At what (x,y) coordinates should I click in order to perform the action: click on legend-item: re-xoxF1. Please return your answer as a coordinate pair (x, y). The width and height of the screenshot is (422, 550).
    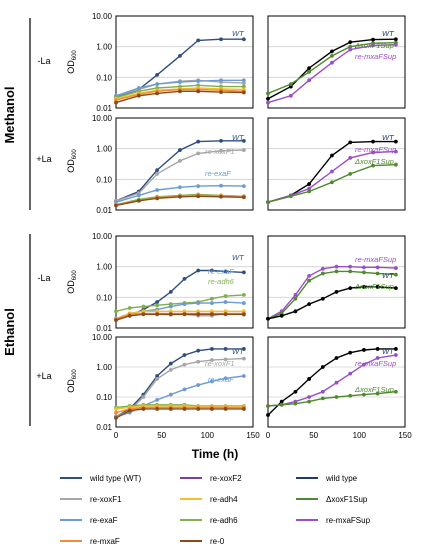
    Looking at the image, I should click on (91, 499).